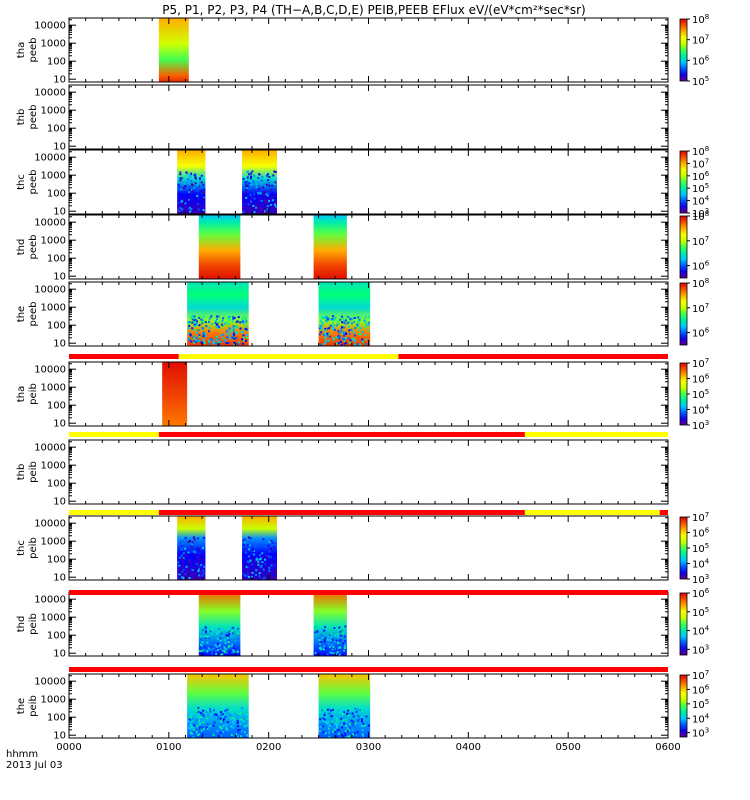 The image size is (750, 800). What do you see at coordinates (701, 593) in the screenshot?
I see `colorbar-tick-label: 10⁶` at bounding box center [701, 593].